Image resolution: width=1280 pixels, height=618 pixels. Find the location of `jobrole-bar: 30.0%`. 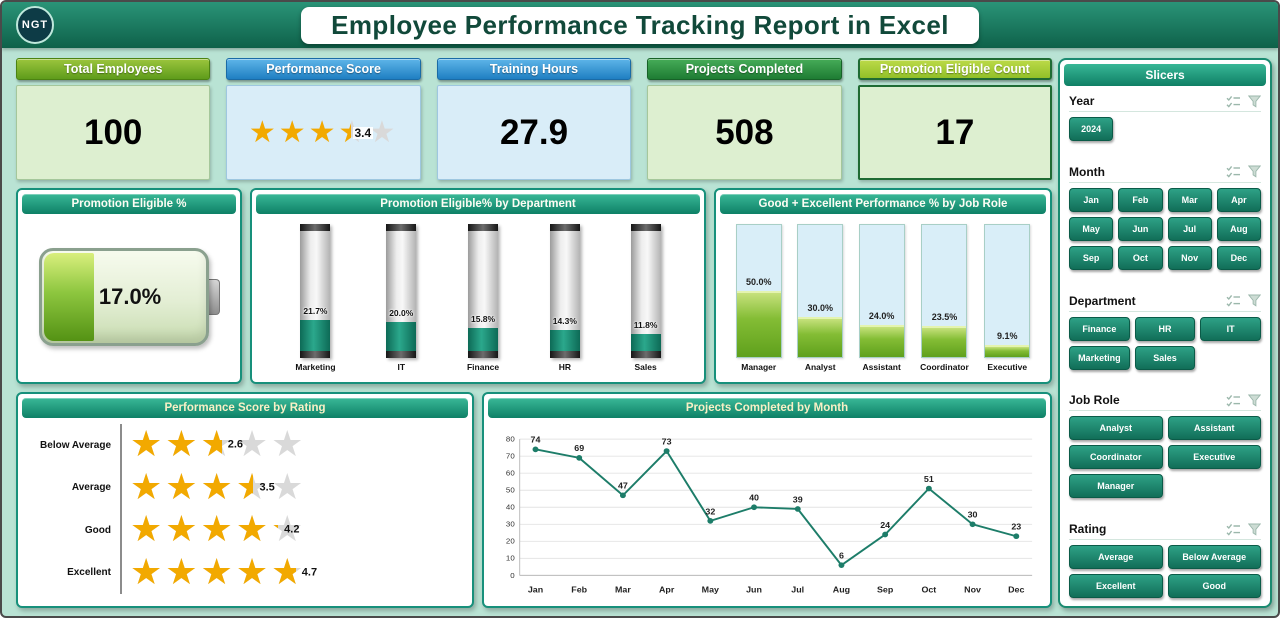

jobrole-bar: 30.0% is located at coordinates (820, 291).